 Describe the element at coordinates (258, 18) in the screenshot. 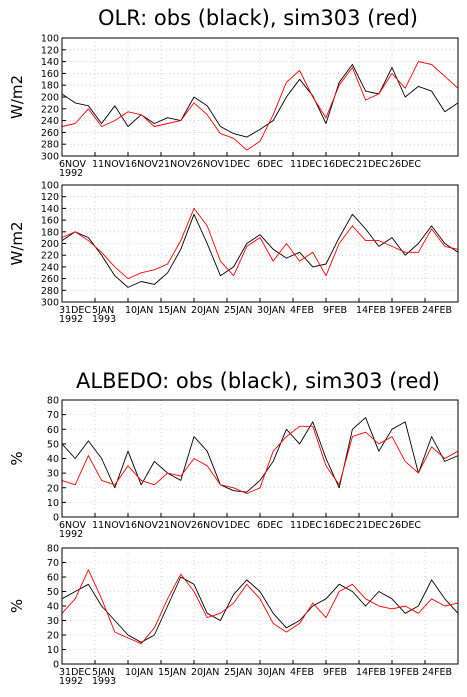

I see `olr-title: OLR: obs (black), sim303 (red)` at that location.